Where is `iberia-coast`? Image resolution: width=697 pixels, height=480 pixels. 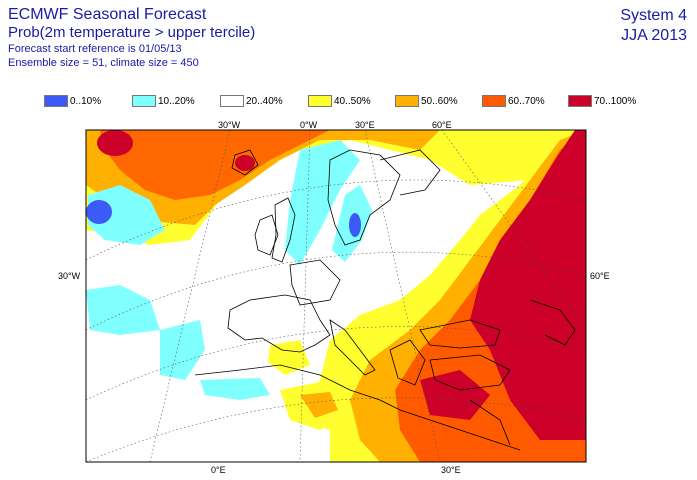 iberia-coast is located at coordinates (279, 323).